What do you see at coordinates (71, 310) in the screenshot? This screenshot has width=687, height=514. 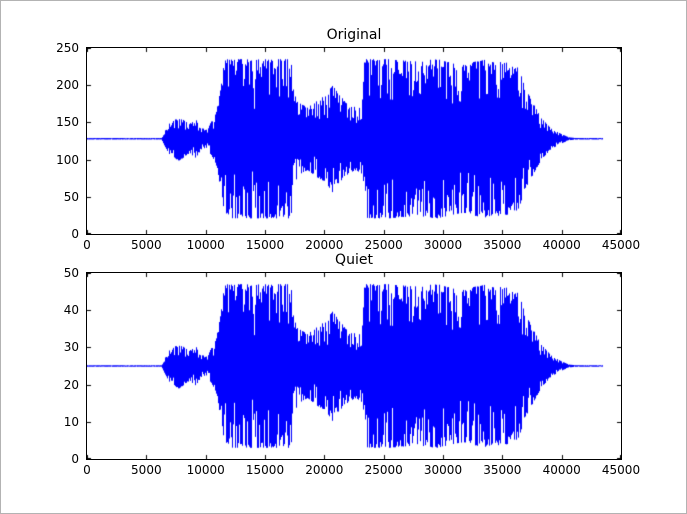 I see `y-tick-label: 40` at bounding box center [71, 310].